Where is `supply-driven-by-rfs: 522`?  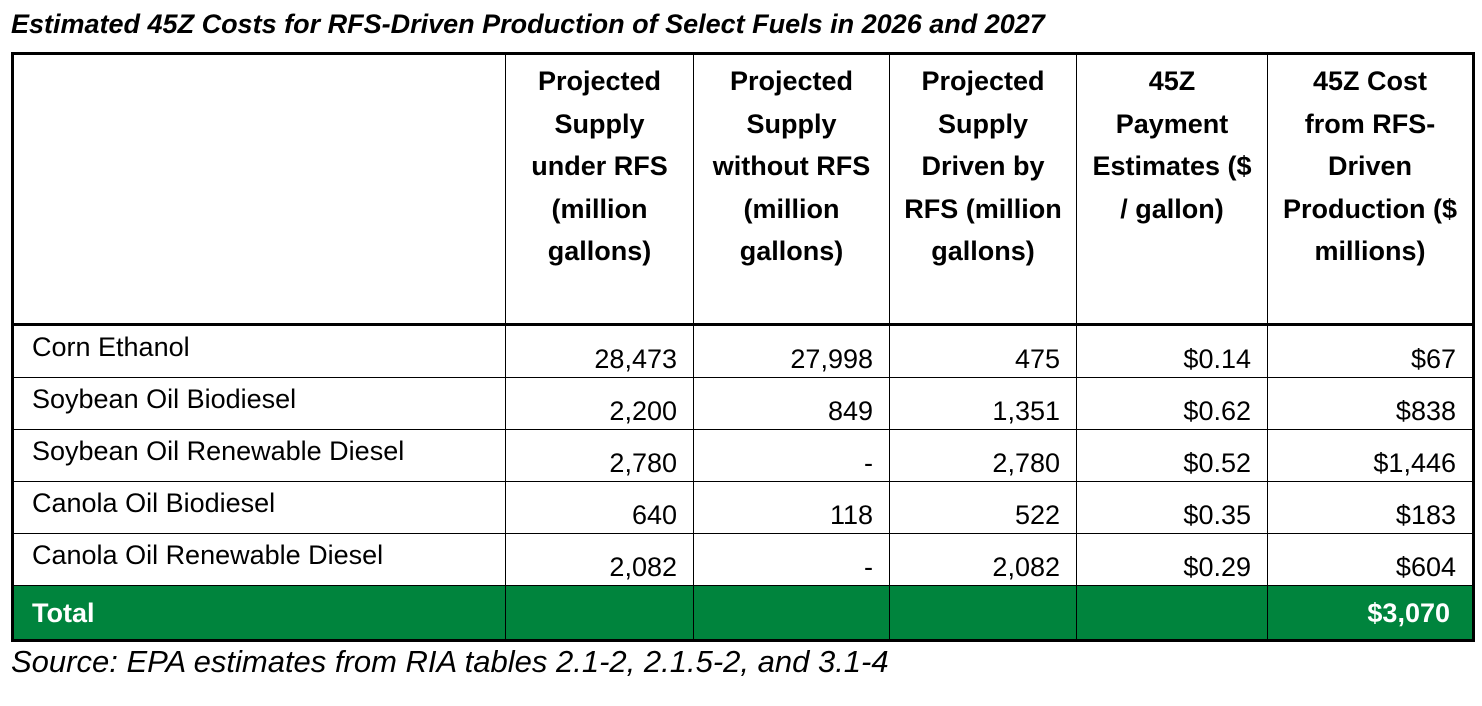 supply-driven-by-rfs: 522 is located at coordinates (983, 507).